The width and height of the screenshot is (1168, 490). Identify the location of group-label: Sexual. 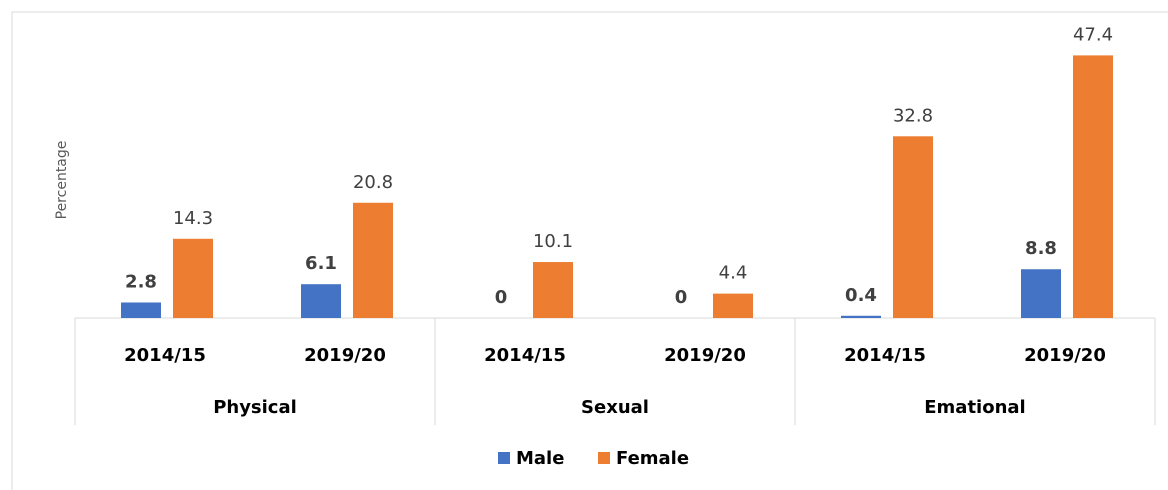
(615, 407).